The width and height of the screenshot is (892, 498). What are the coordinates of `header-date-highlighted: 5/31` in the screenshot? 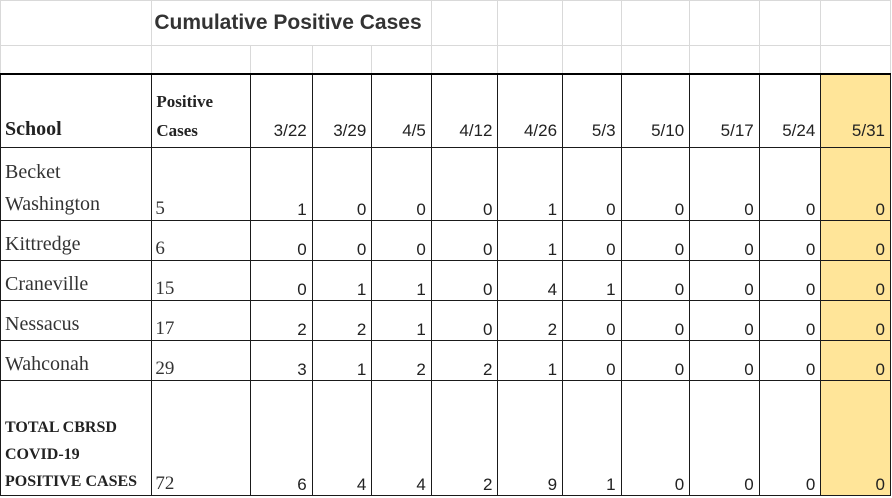 It's located at (855, 110).